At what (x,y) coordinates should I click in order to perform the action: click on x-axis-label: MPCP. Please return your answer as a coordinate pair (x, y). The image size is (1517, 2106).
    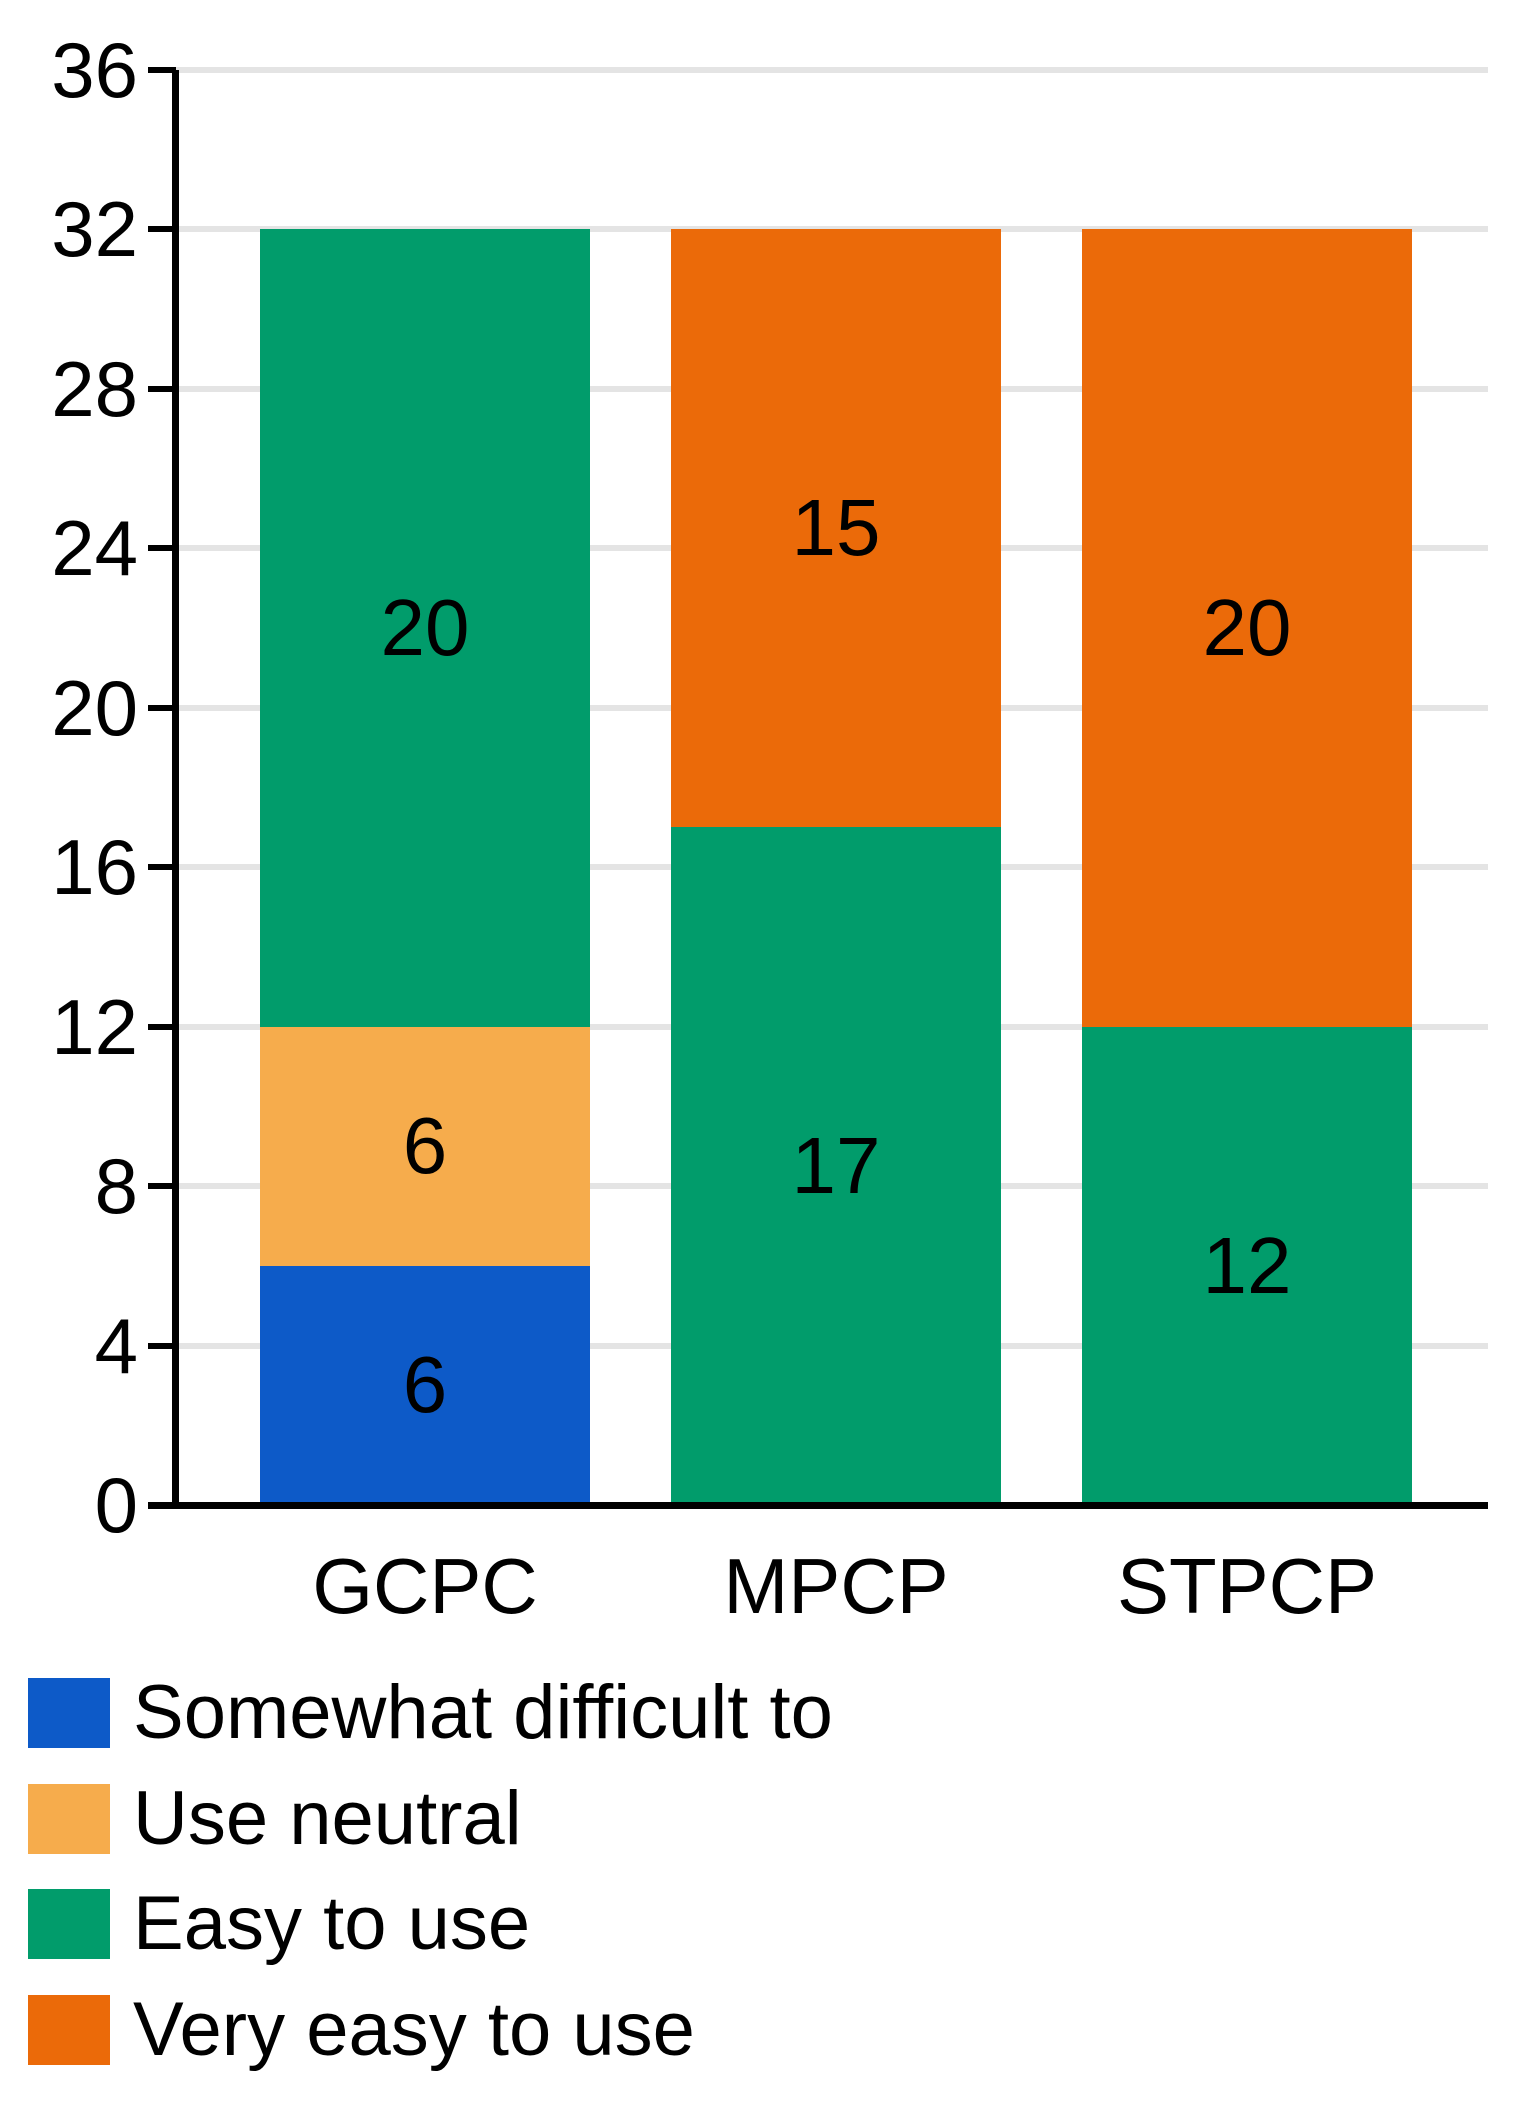
    Looking at the image, I should click on (836, 1586).